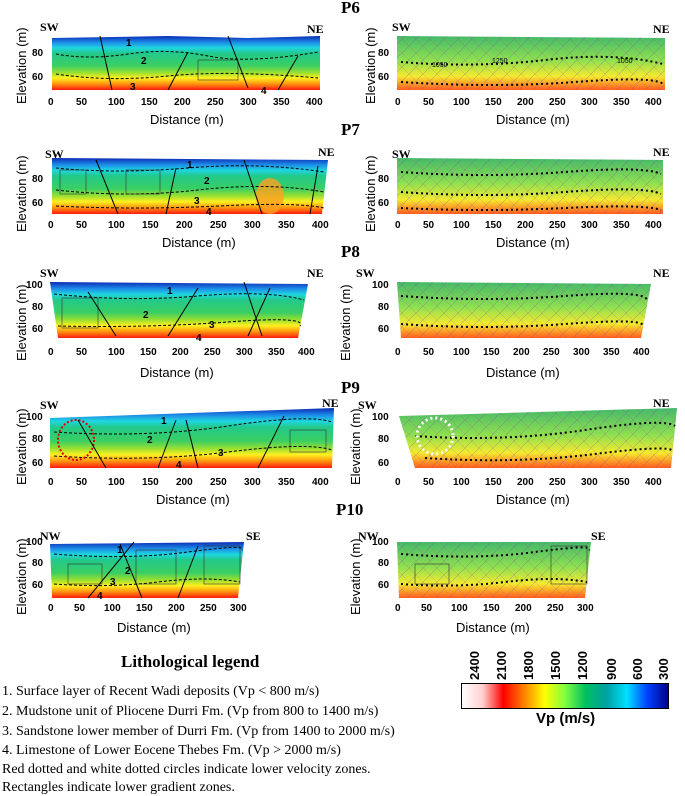 The width and height of the screenshot is (685, 796). What do you see at coordinates (350, 509) in the screenshot?
I see `profile-title-p10: P10` at bounding box center [350, 509].